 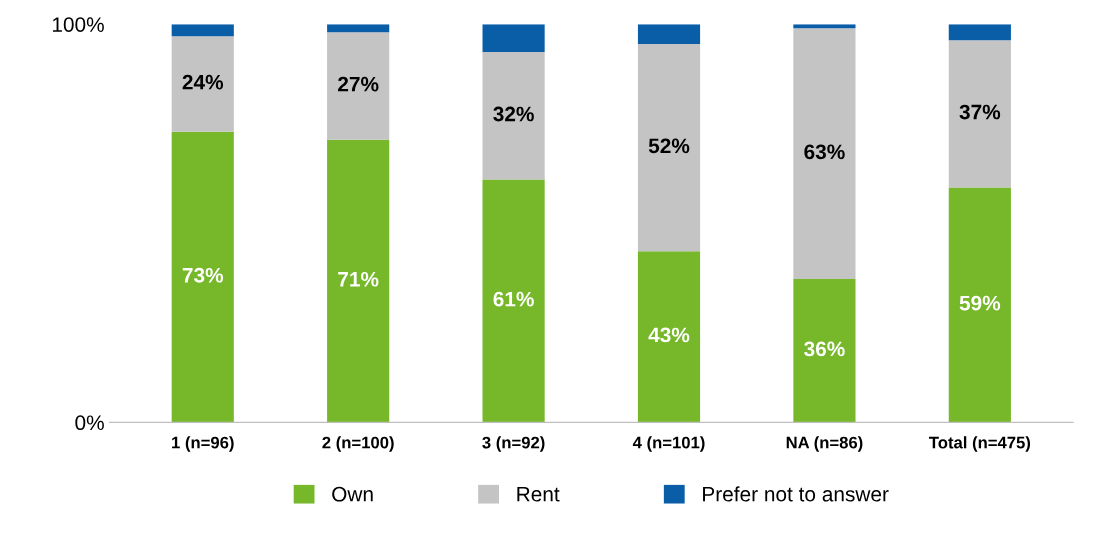 I want to click on data-label: 61%, so click(x=513, y=299).